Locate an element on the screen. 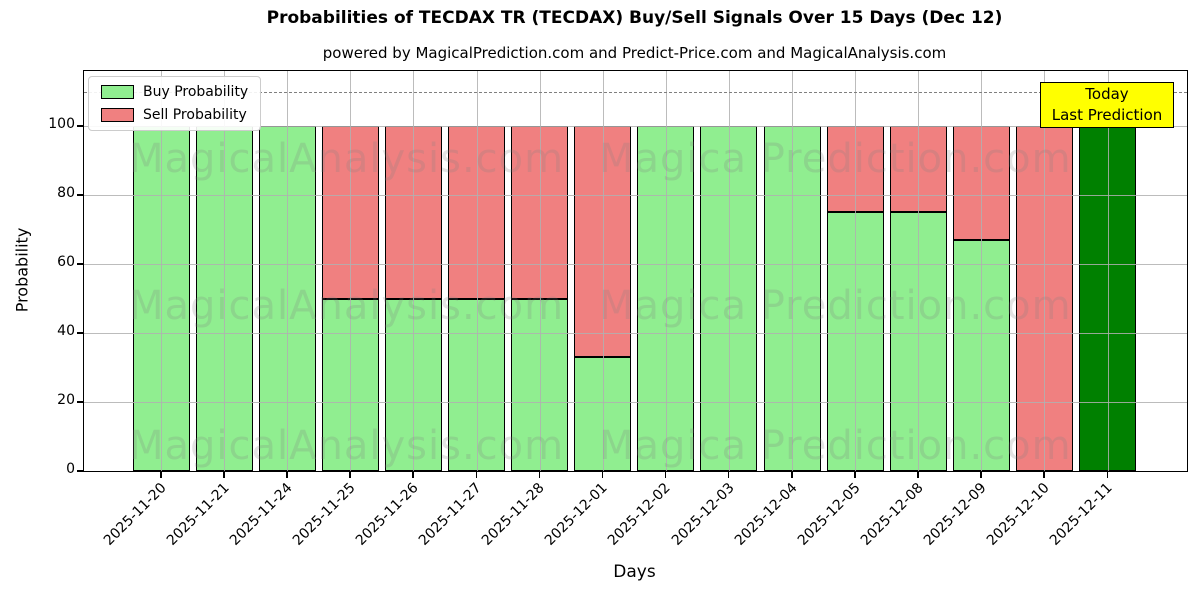  legend-label: Sell Probability is located at coordinates (195, 115).